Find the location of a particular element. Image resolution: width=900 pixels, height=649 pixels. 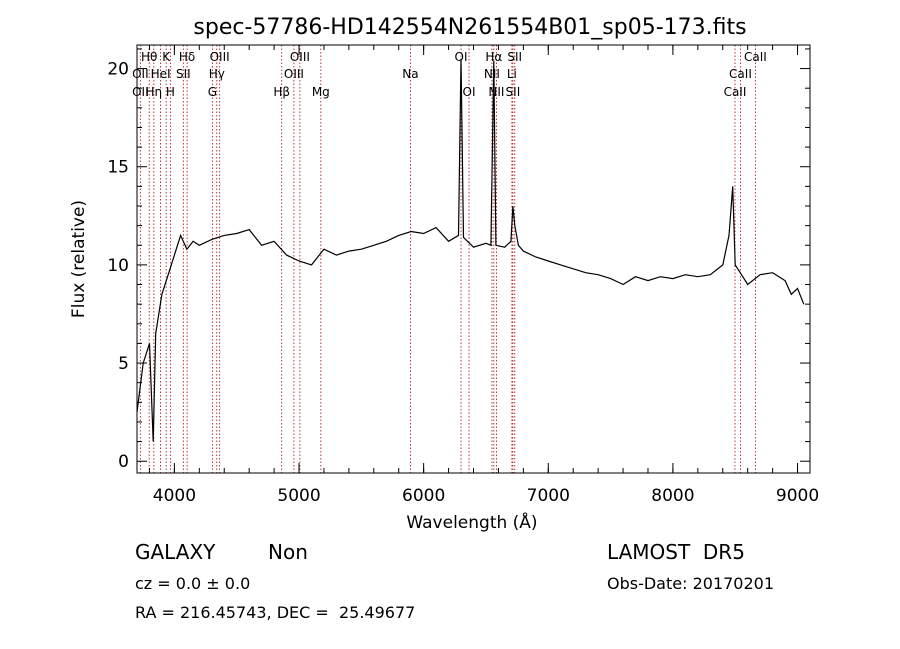

x-tick-label-4: 8000 is located at coordinates (672, 496).